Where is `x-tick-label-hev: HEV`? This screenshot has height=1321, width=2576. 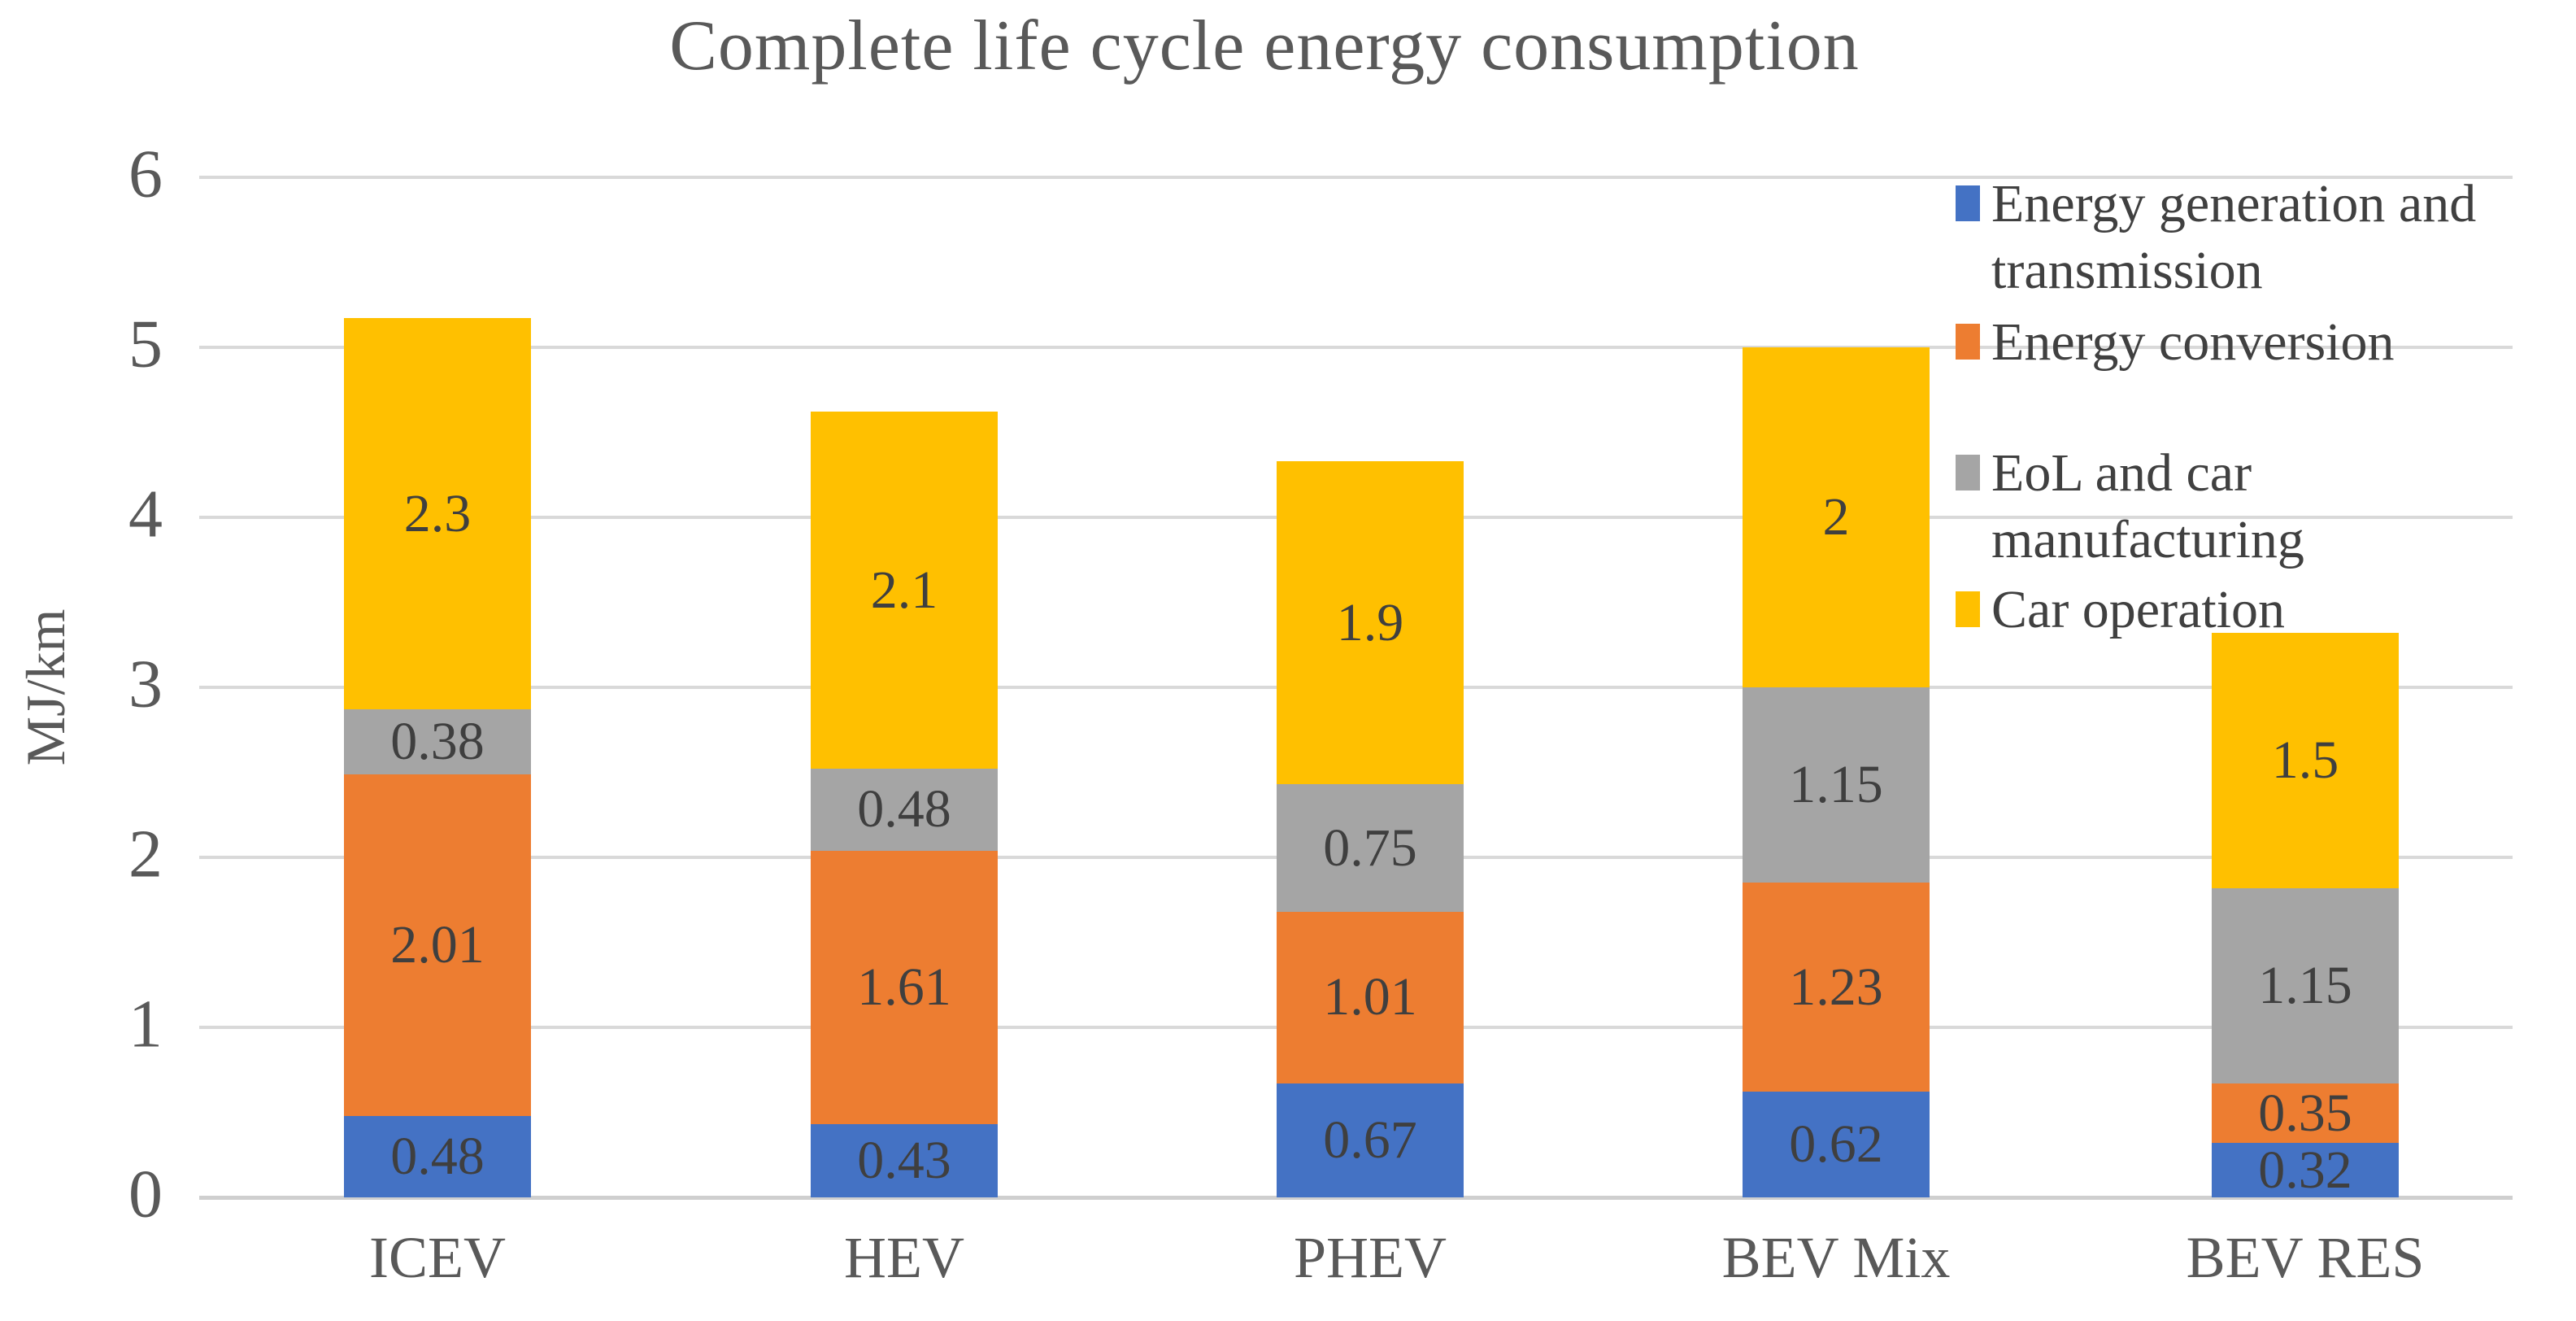
x-tick-label-hev: HEV is located at coordinates (904, 1257).